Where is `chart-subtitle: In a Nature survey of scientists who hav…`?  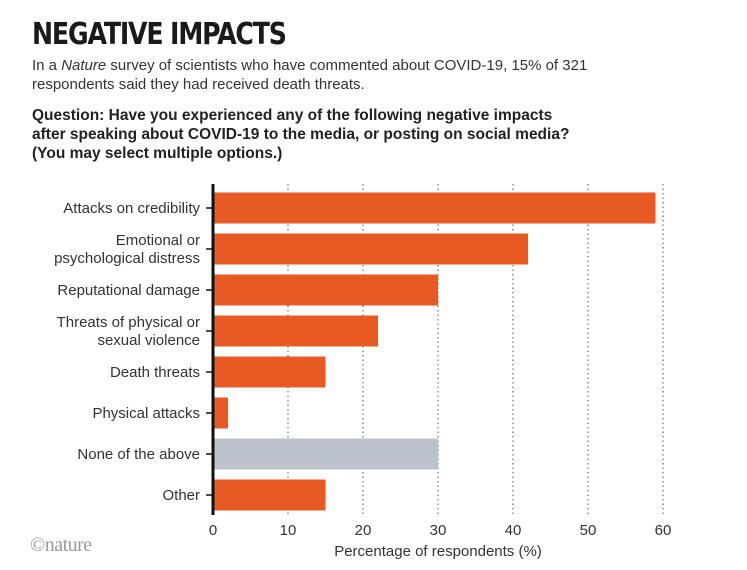
chart-subtitle: In a Nature survey of scientists who hav… is located at coordinates (312, 75).